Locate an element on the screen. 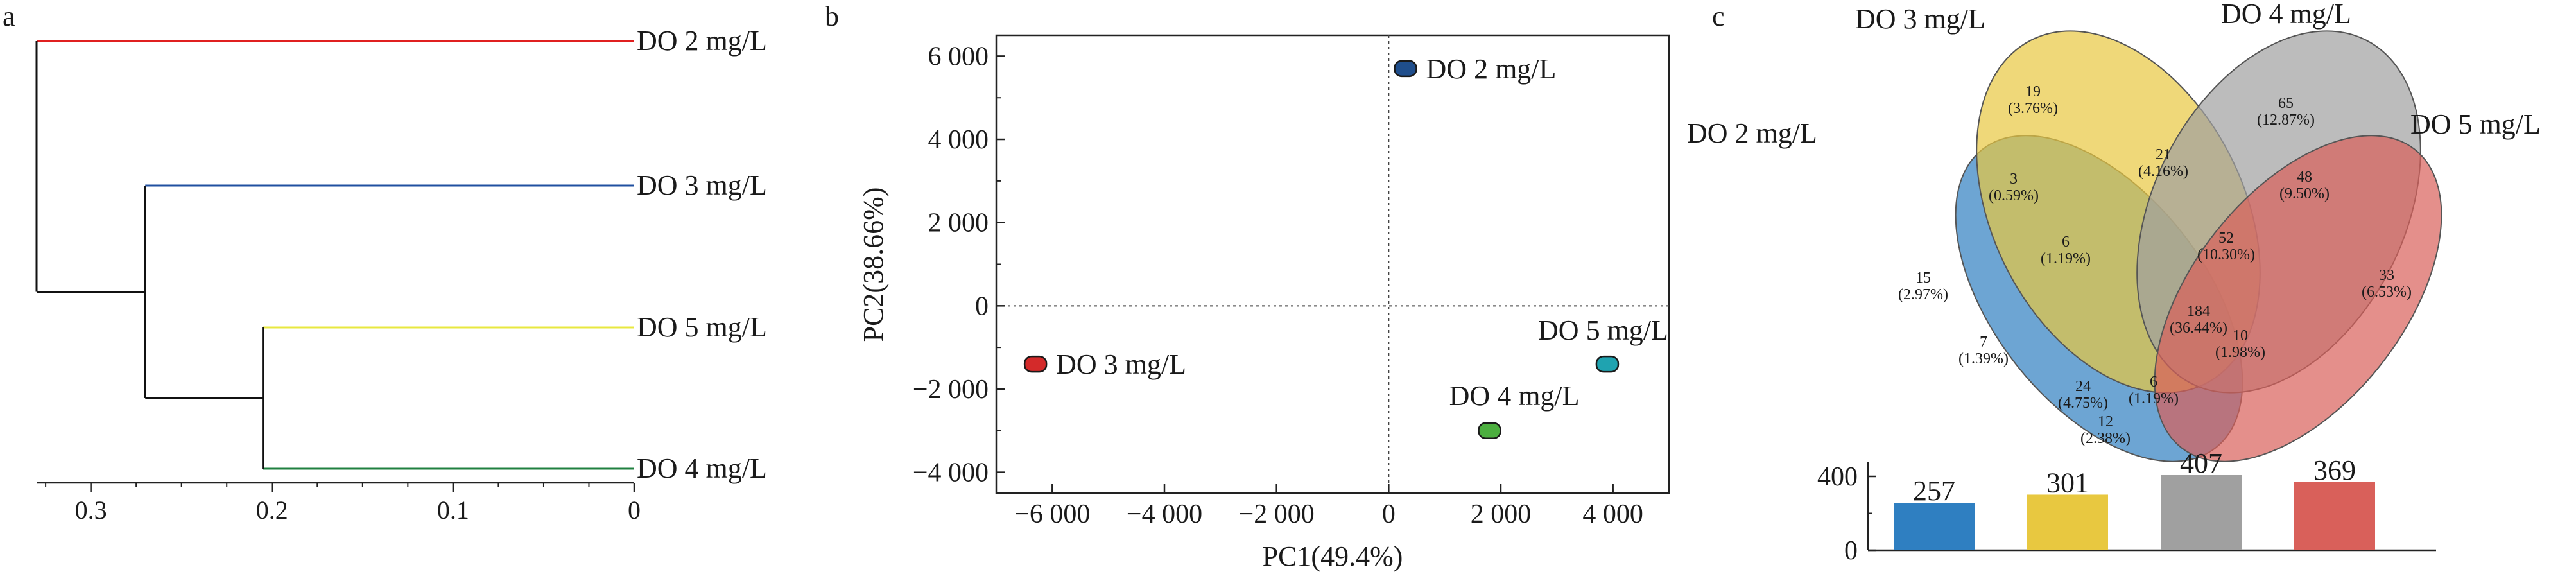 This screenshot has width=2576, height=574. venn-region-count: 7 is located at coordinates (1984, 342).